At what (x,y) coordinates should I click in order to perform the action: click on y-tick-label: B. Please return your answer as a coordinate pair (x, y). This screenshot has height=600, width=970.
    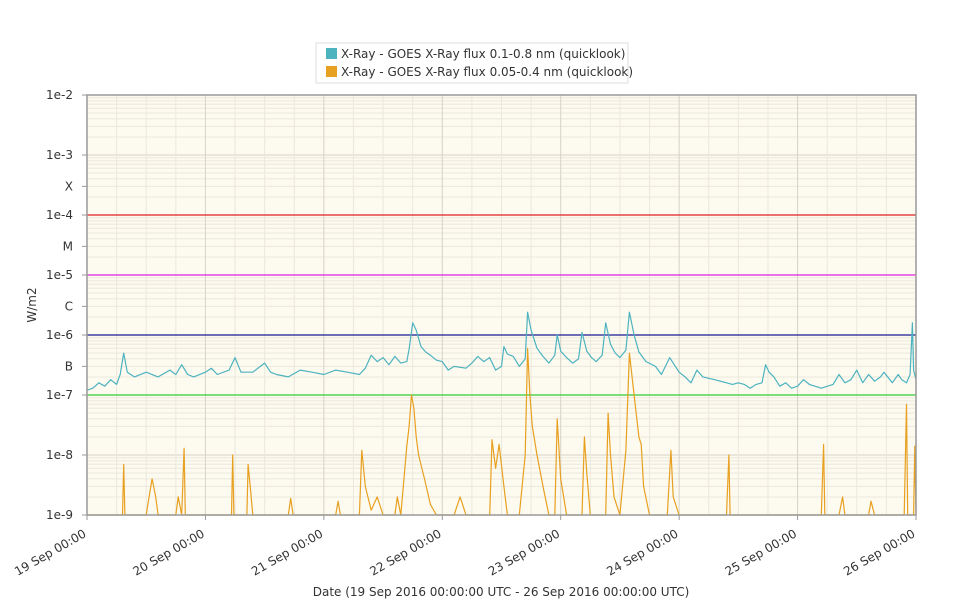
    Looking at the image, I should click on (69, 366).